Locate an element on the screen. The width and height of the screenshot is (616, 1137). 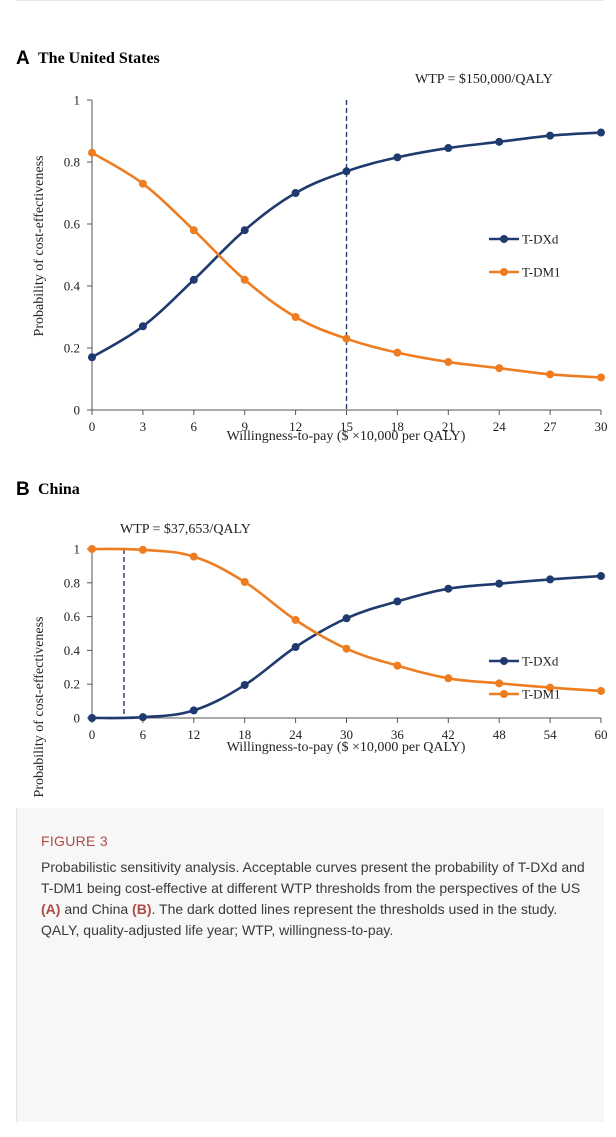
panel-b-legend-label-t-dm1: T-DM1 is located at coordinates (541, 694).